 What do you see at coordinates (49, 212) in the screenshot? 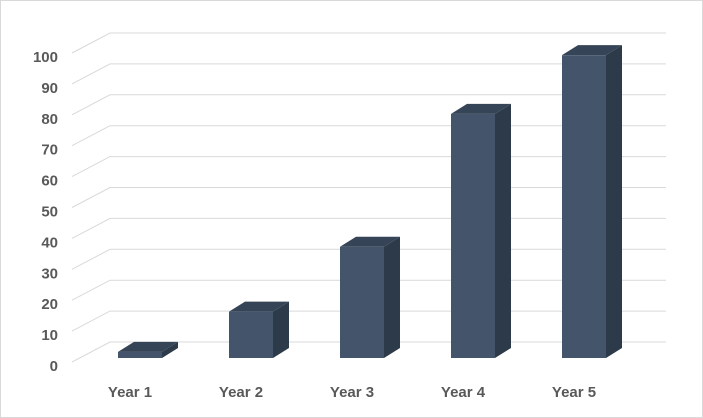
I see `y-tick-label: 50` at bounding box center [49, 212].